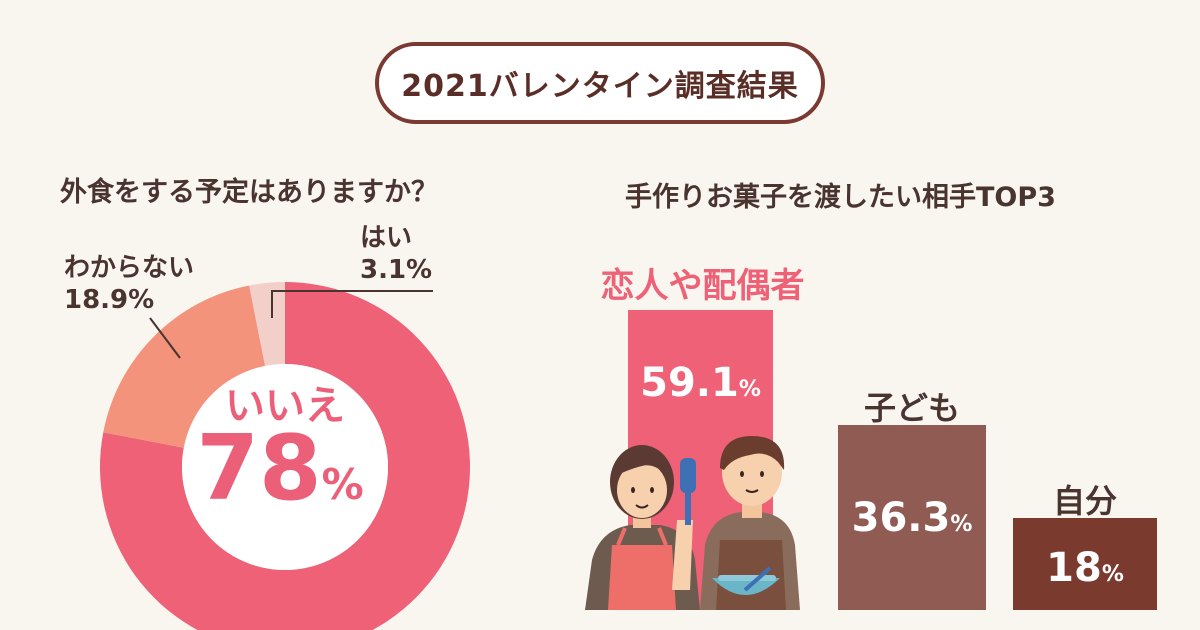 Image resolution: width=1200 pixels, height=630 pixels. I want to click on slice-label-no-name: いいえ, so click(285, 406).